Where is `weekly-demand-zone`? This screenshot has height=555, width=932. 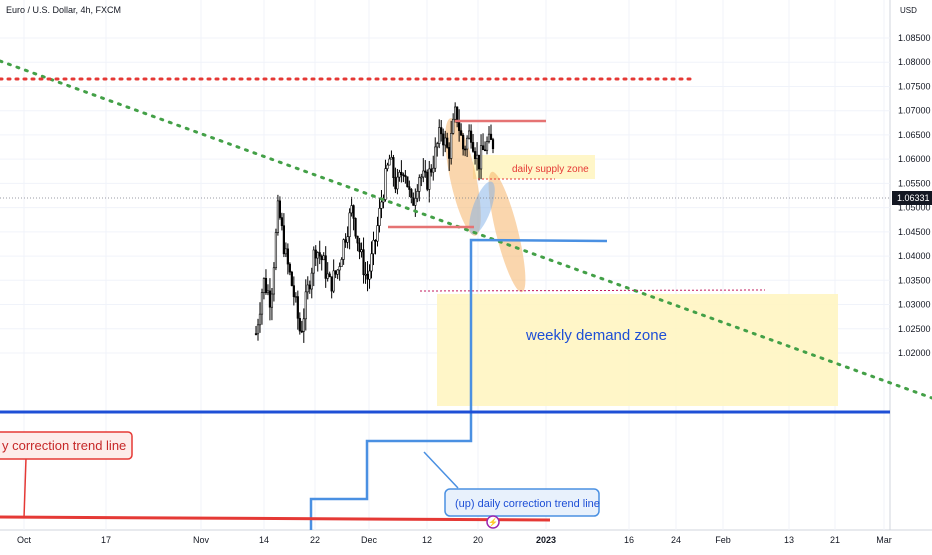
weekly-demand-zone is located at coordinates (637, 350).